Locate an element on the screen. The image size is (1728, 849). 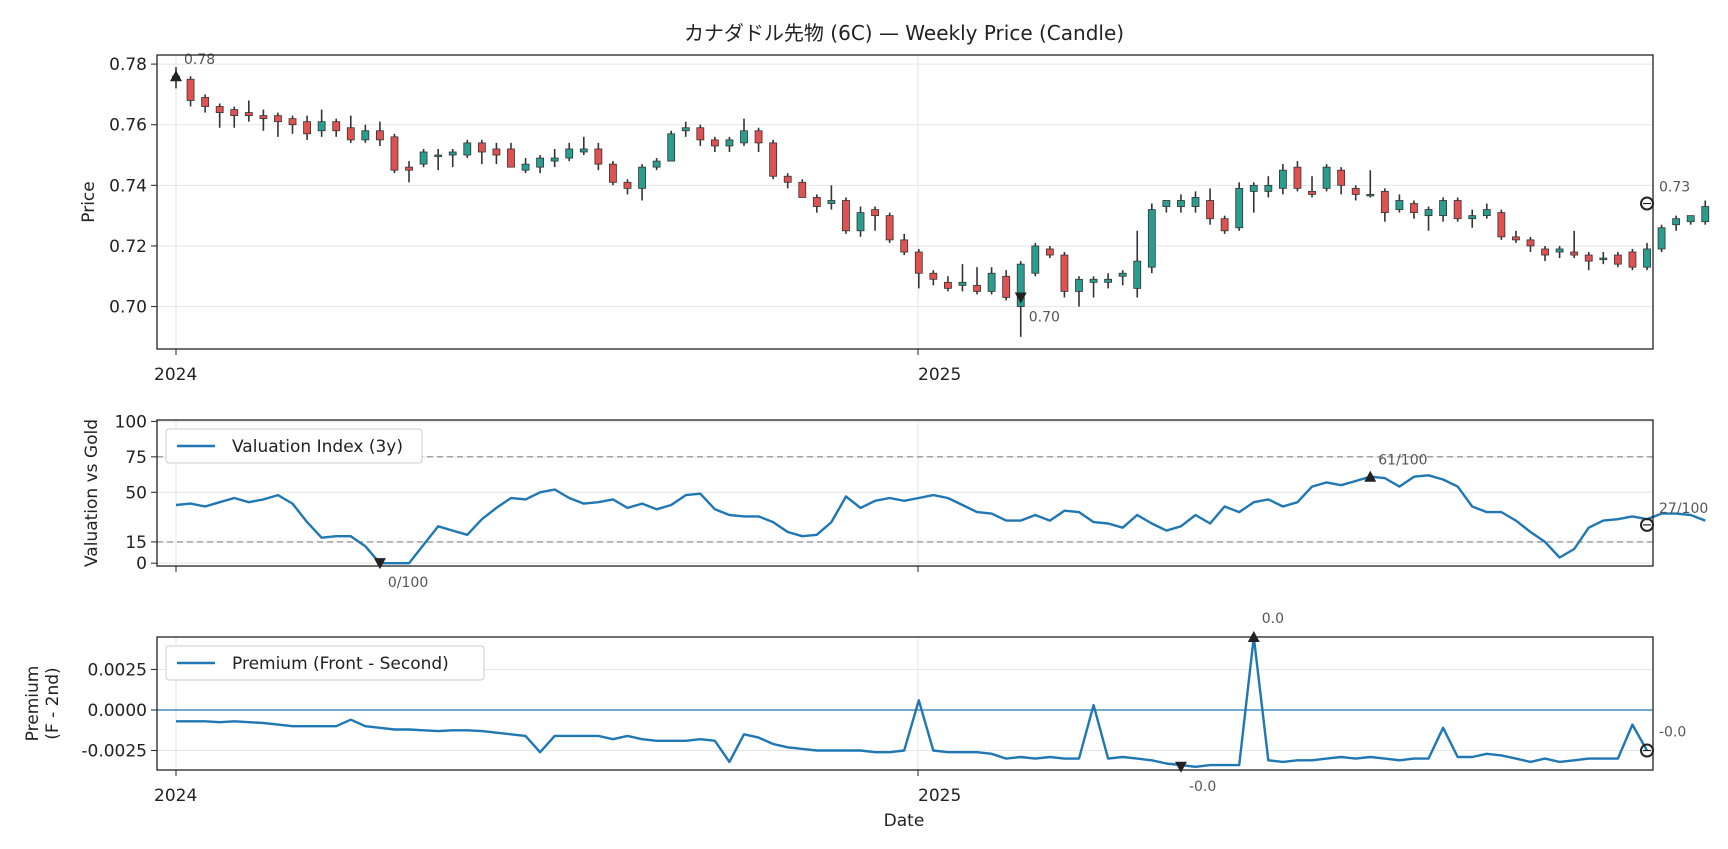
panel2-y-axis-title: Valuation vs Gold is located at coordinates (92, 493).